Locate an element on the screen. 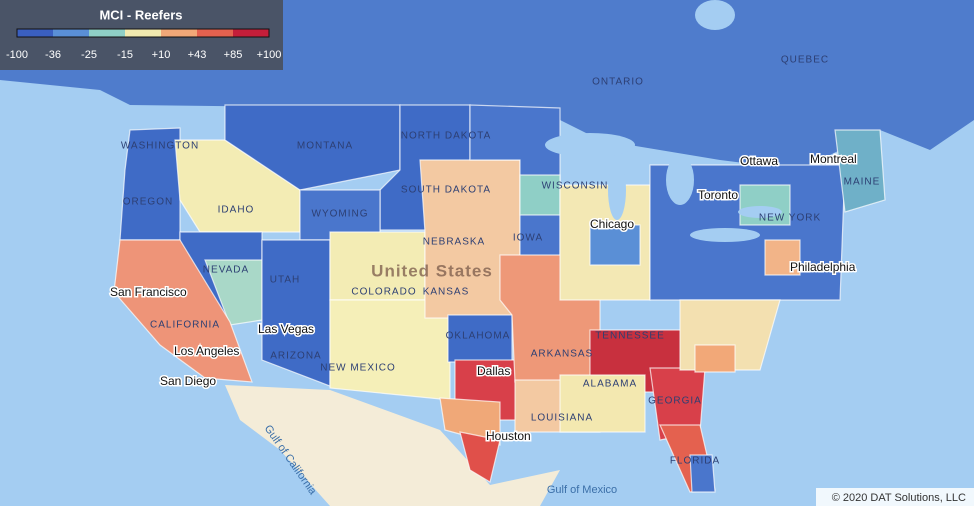 The height and width of the screenshot is (506, 974). place-label: GEORGIA is located at coordinates (675, 401).